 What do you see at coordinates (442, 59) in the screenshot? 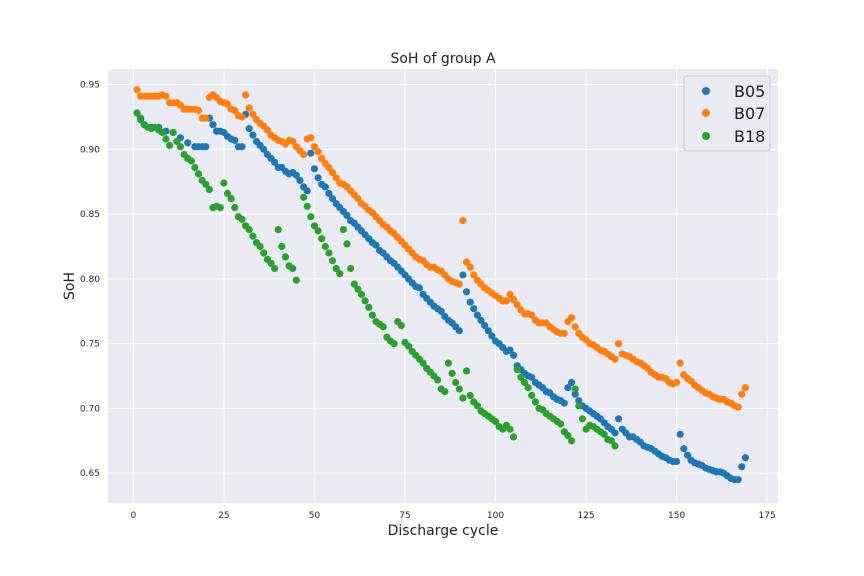
I see `chart-title: SoH of group A` at bounding box center [442, 59].